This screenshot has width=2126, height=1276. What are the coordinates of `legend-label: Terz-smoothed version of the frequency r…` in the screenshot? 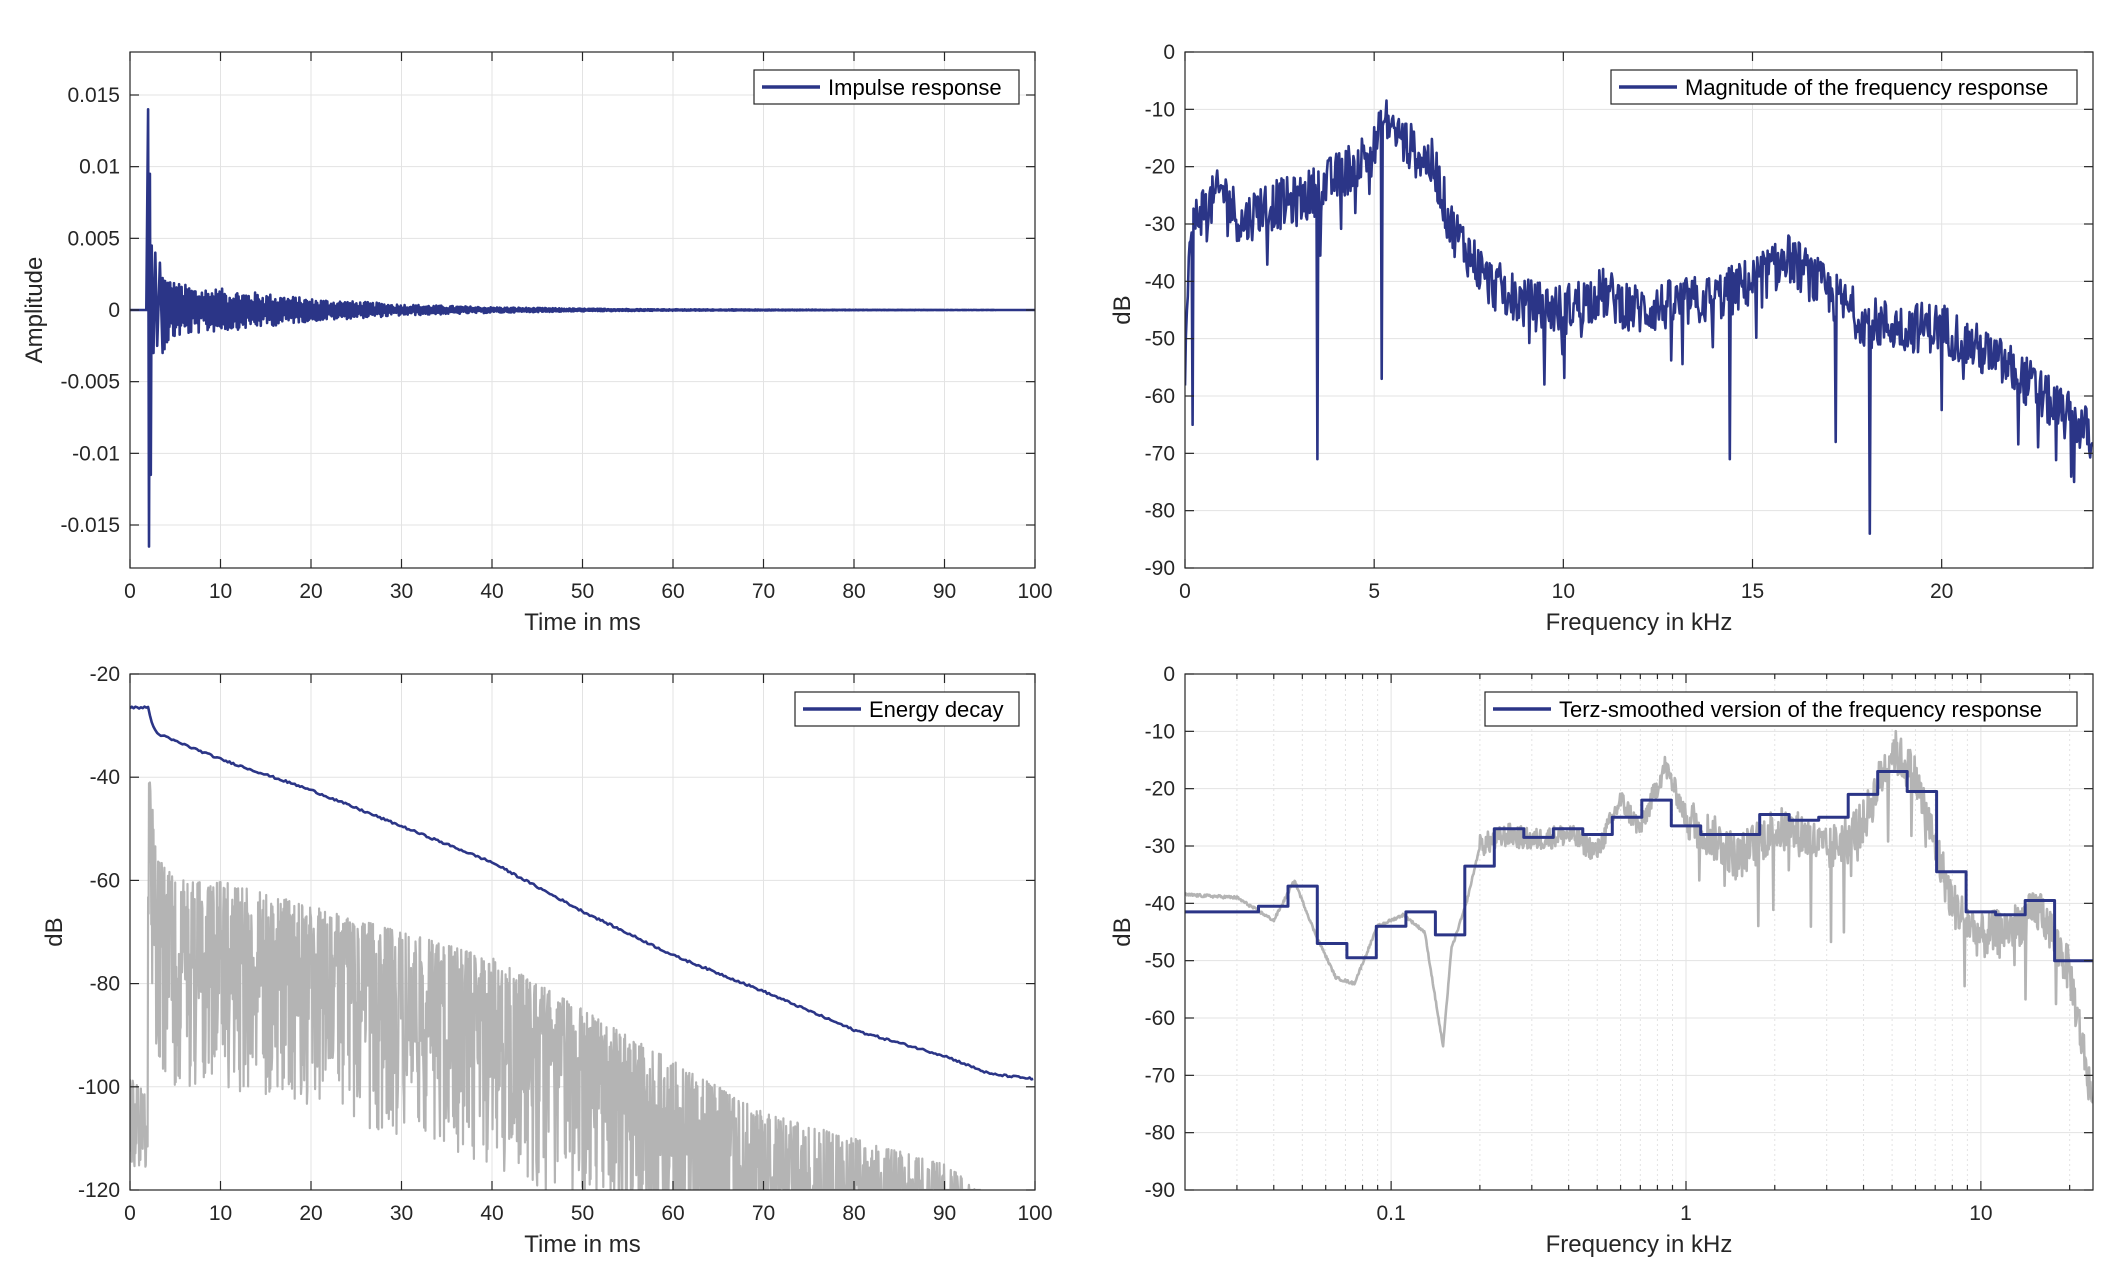 It's located at (1800, 709).